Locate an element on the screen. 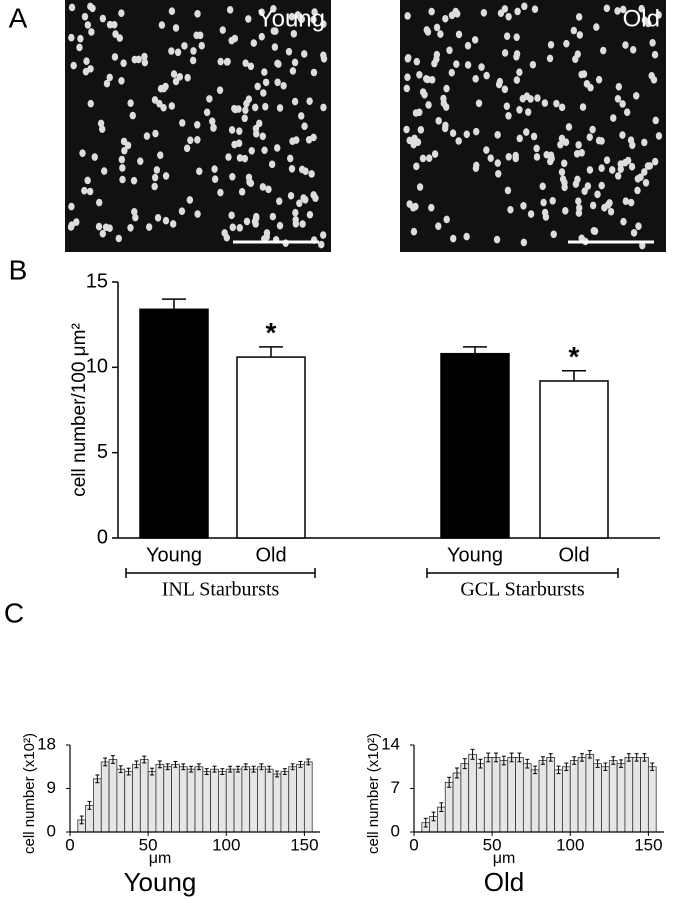 This screenshot has height=899, width=687. group-label: GCL Starbursts is located at coordinates (522, 590).